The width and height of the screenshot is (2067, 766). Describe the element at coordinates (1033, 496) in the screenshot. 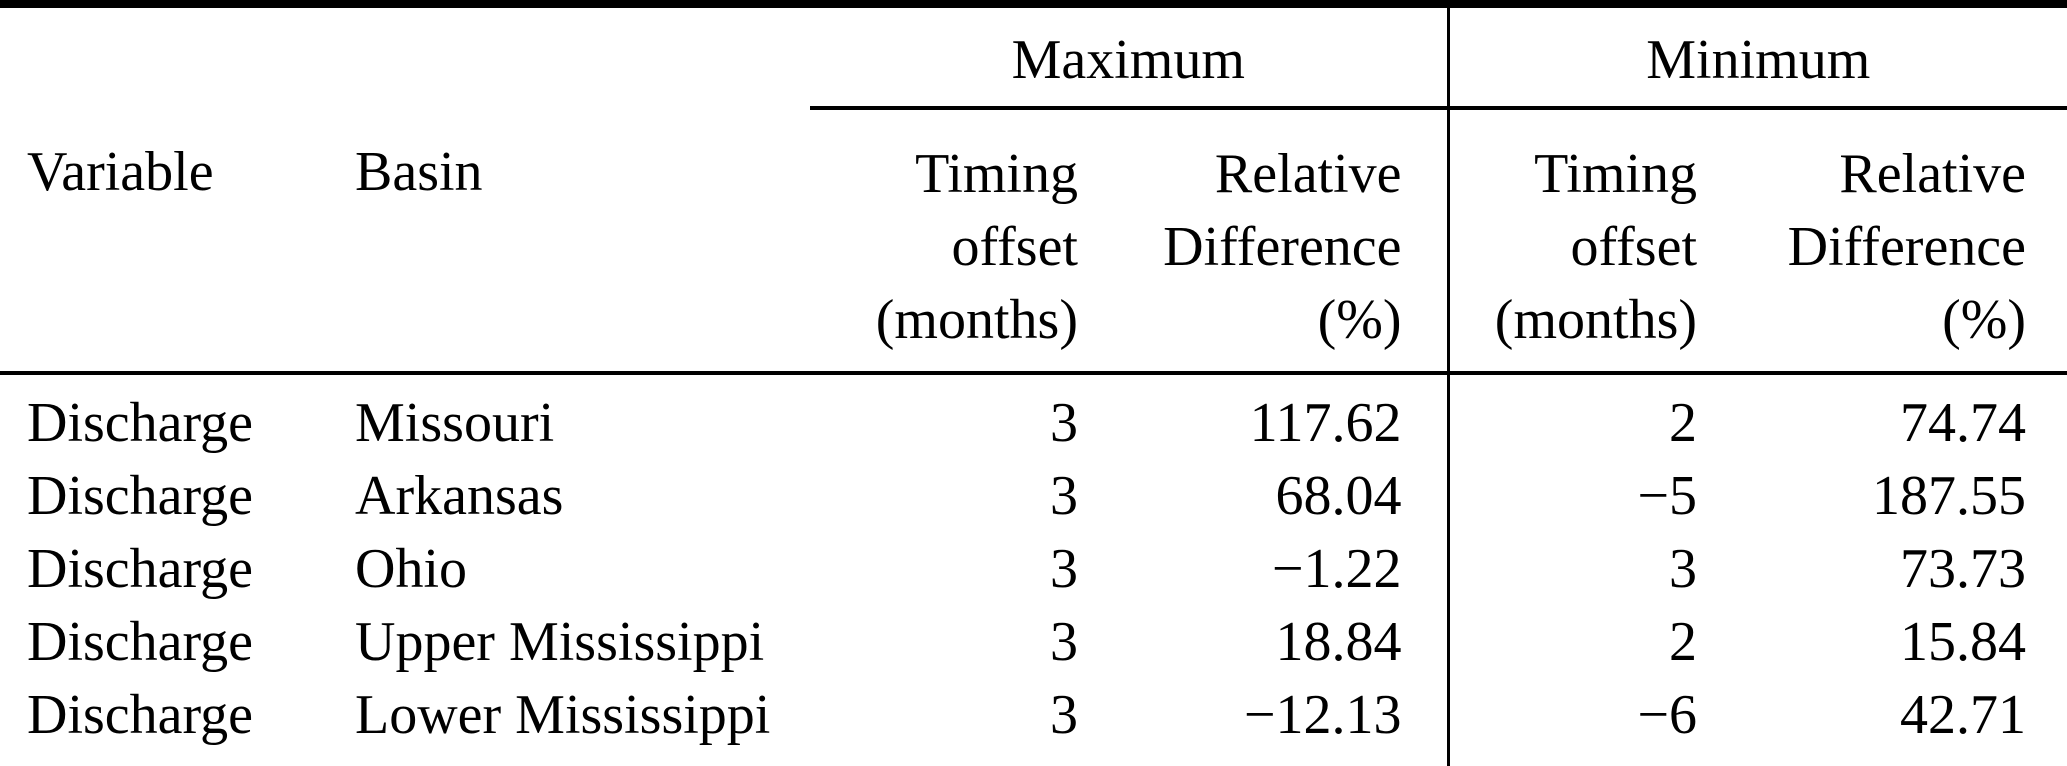

I see `table-row: Discharge Arkansas 3 68.04 −5 187.55` at that location.